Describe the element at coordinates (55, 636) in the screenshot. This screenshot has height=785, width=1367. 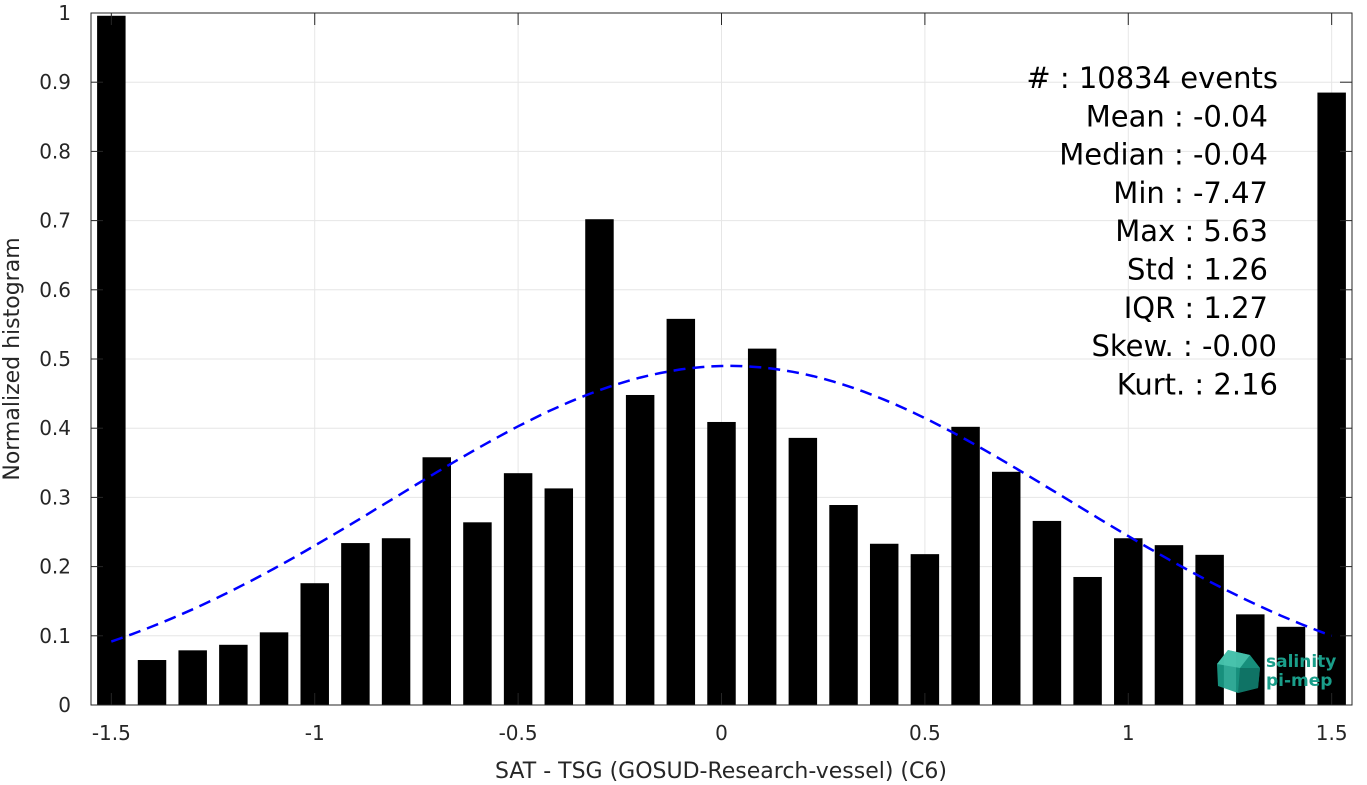
I see `y-tick-label-1: 0.1` at that location.